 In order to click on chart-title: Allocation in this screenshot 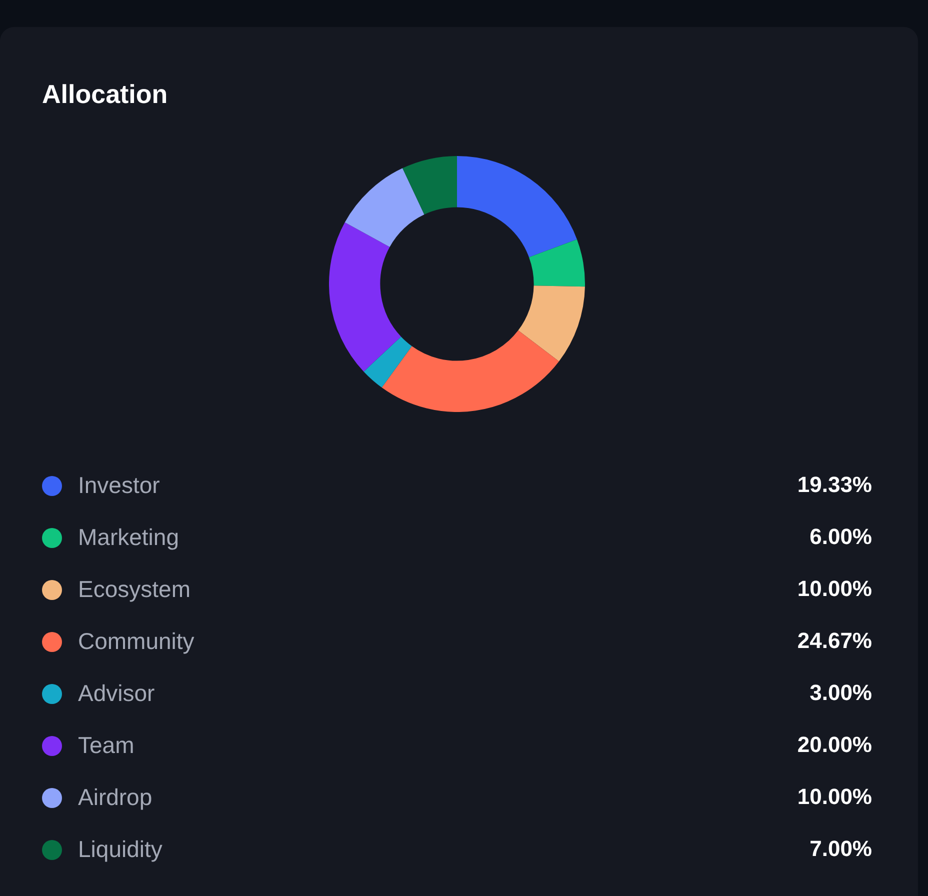, I will do `click(105, 94)`.